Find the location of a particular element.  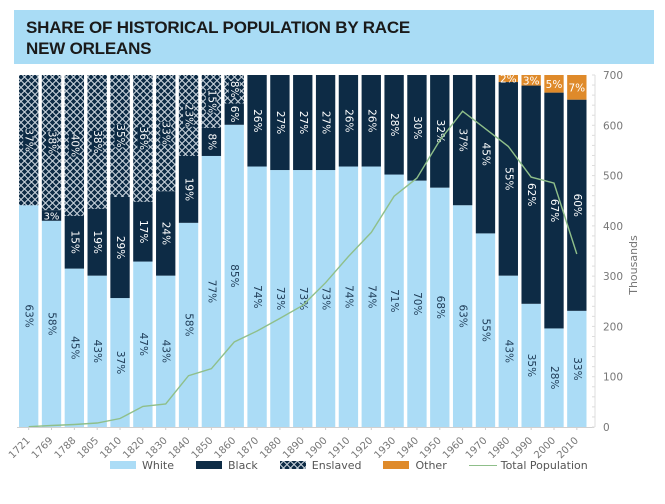

y2-axis-title: Thousands is located at coordinates (633, 265).